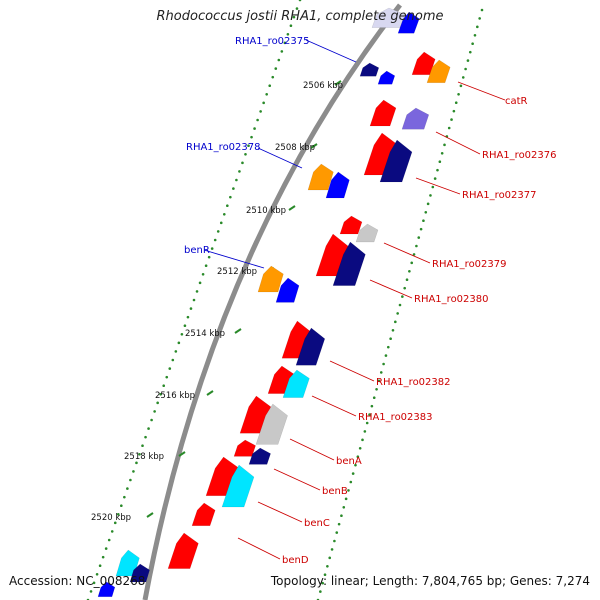 The height and width of the screenshot is (600, 600). What do you see at coordinates (223, 147) in the screenshot?
I see `gene-label: RHA1_ro02378` at bounding box center [223, 147].